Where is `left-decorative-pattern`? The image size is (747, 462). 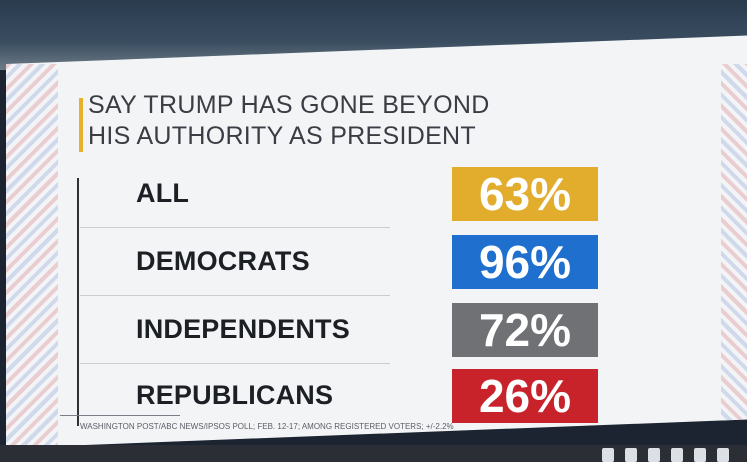
left-decorative-pattern is located at coordinates (32, 256).